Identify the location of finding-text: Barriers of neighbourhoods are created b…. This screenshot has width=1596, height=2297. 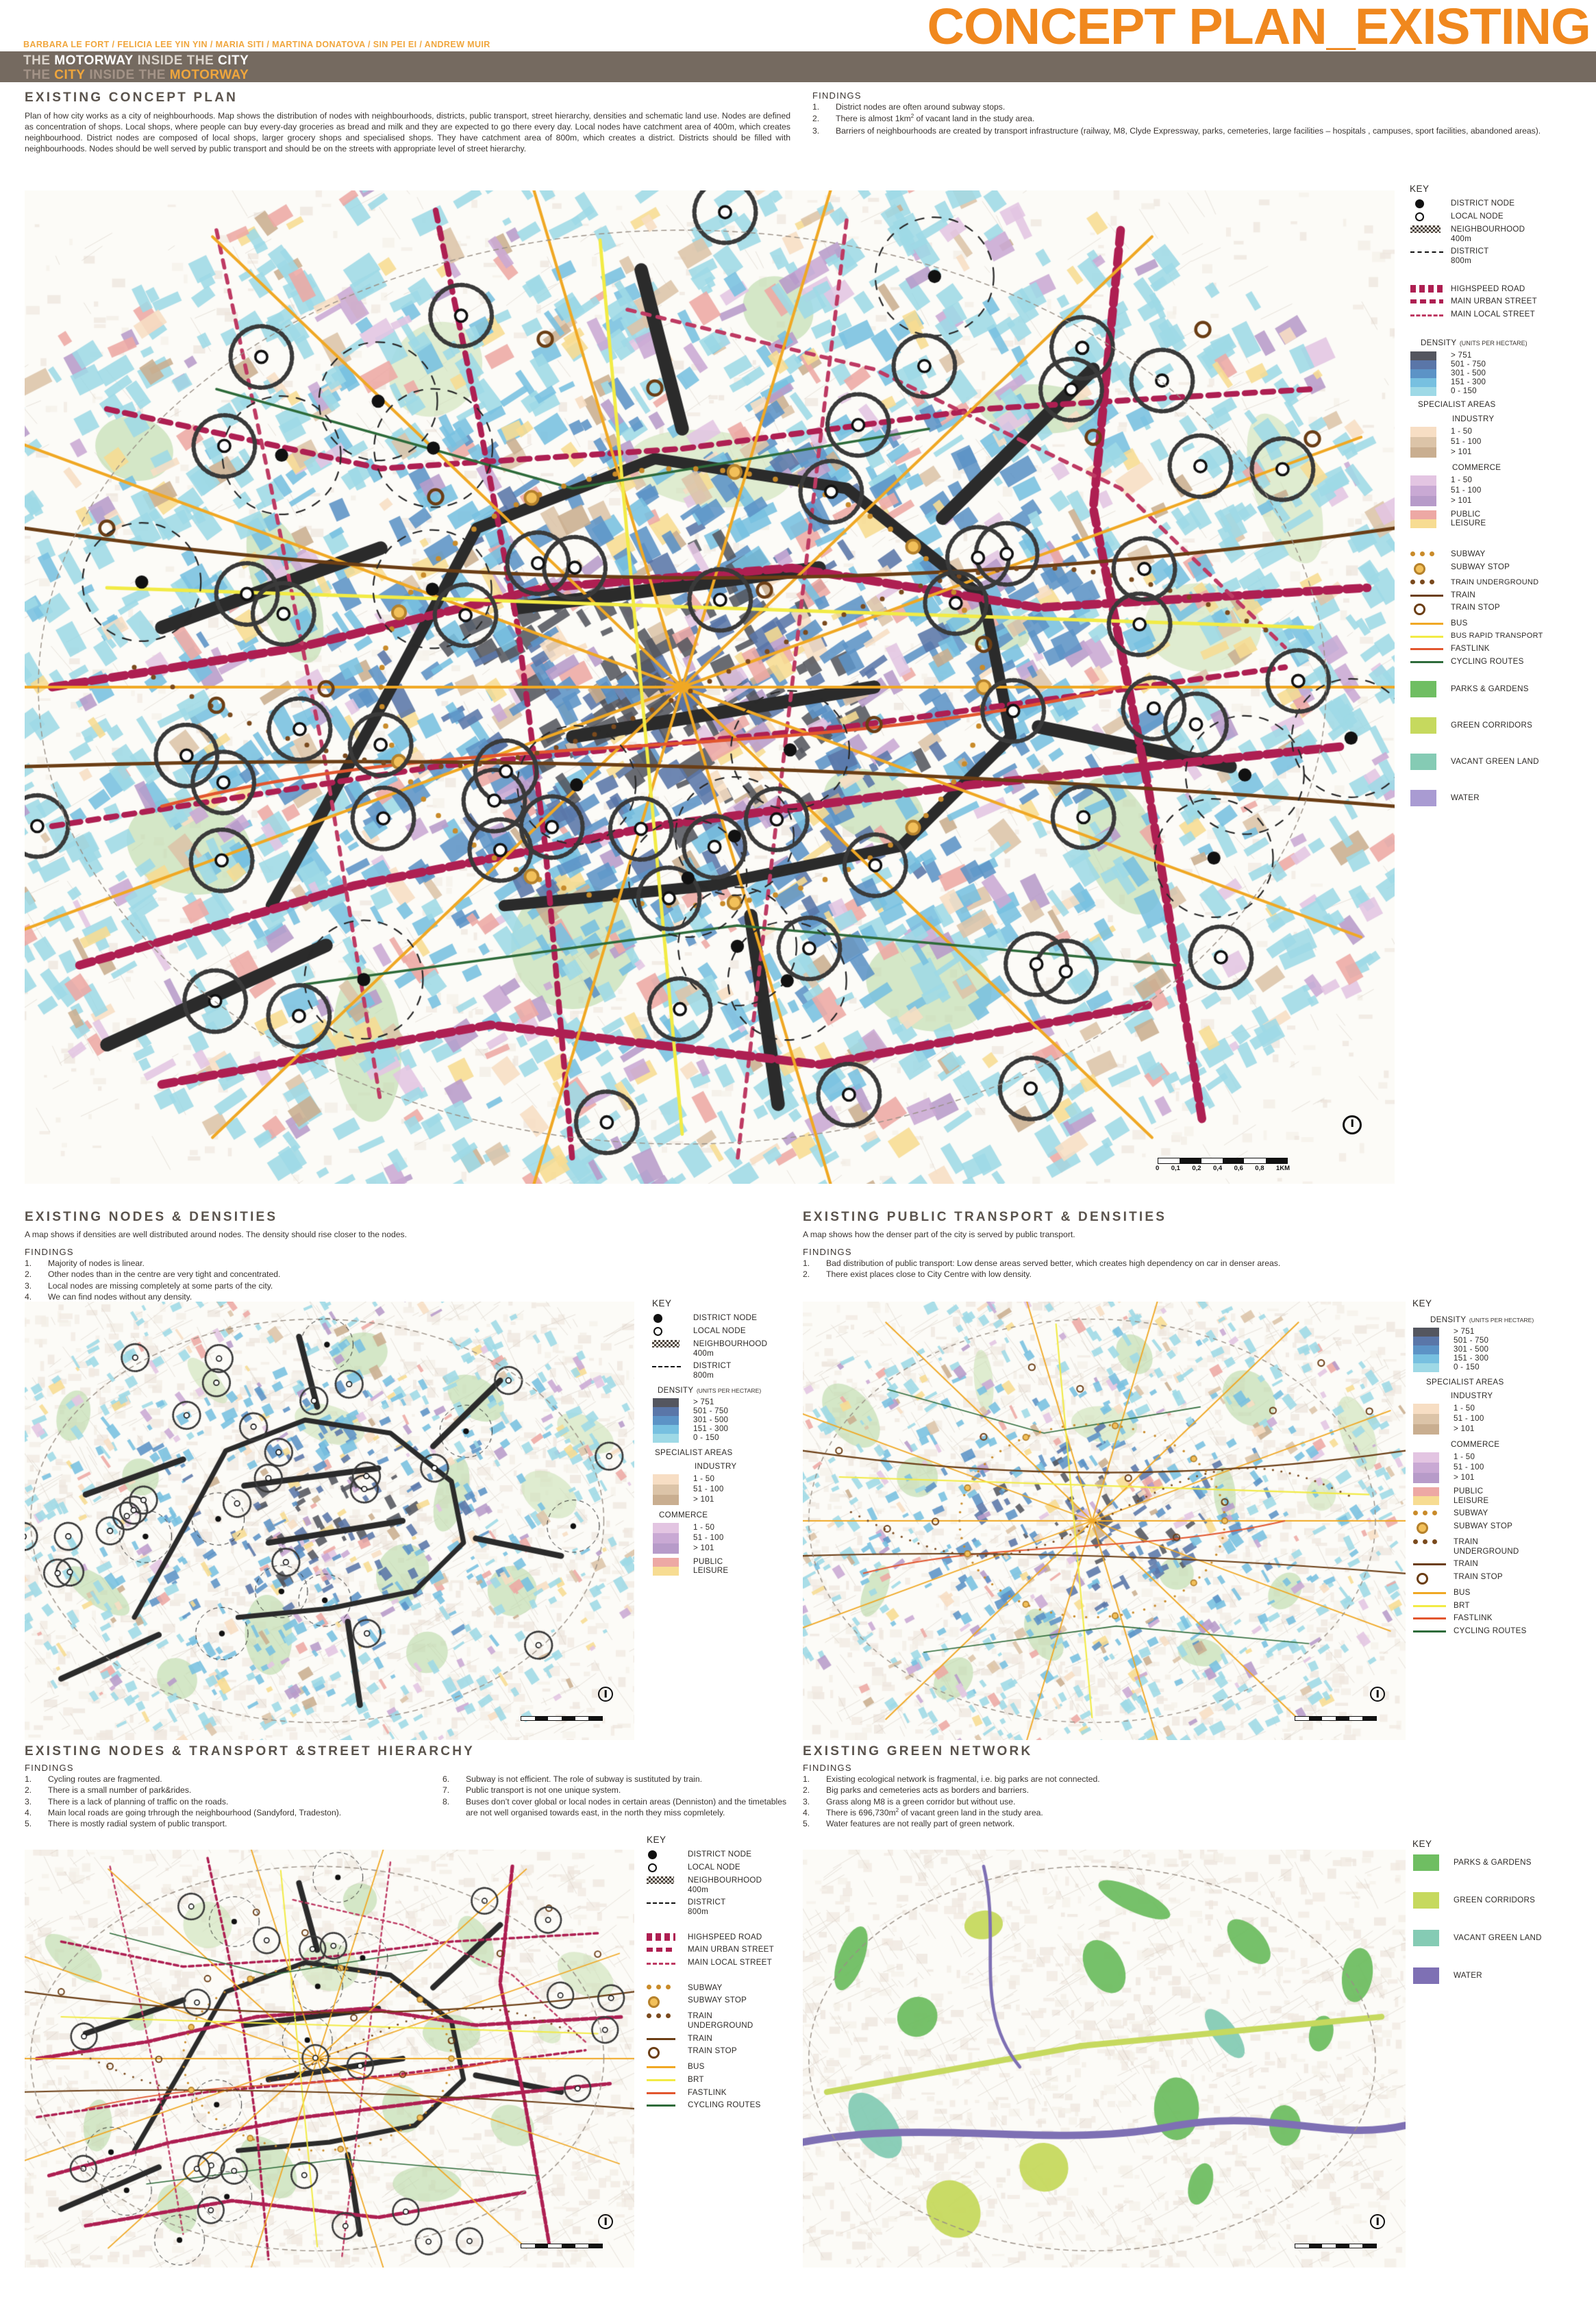
(1188, 130).